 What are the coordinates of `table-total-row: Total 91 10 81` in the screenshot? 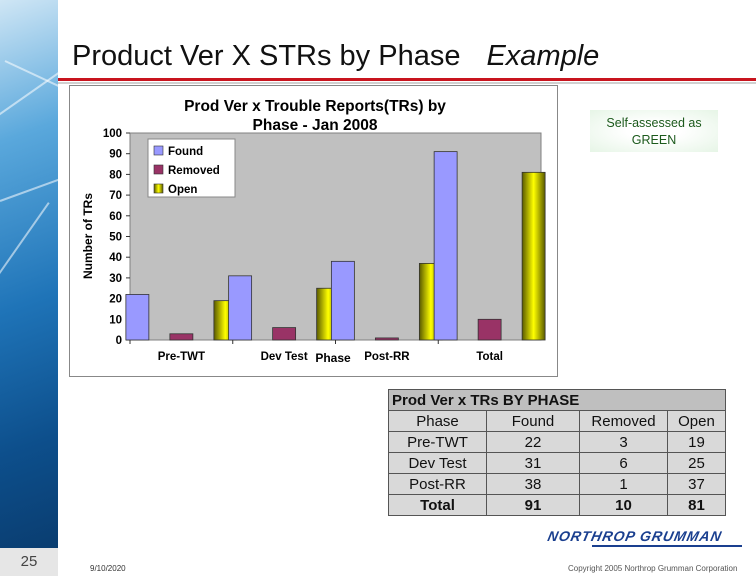 It's located at (557, 505).